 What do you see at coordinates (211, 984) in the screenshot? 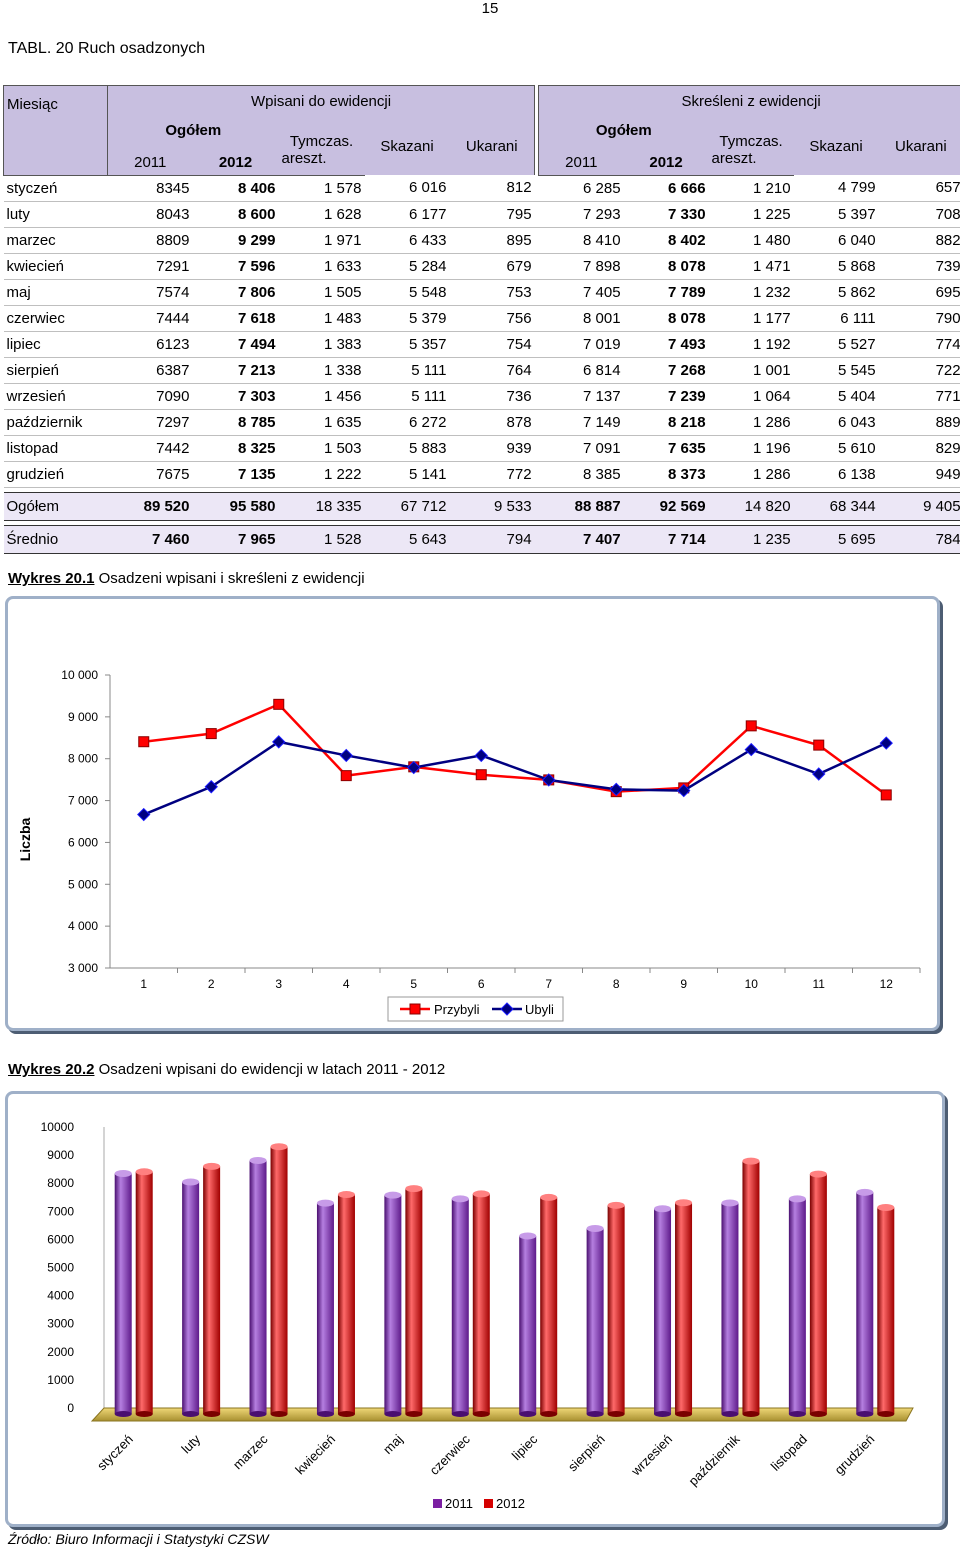
I see `x-tick-label: 2` at bounding box center [211, 984].